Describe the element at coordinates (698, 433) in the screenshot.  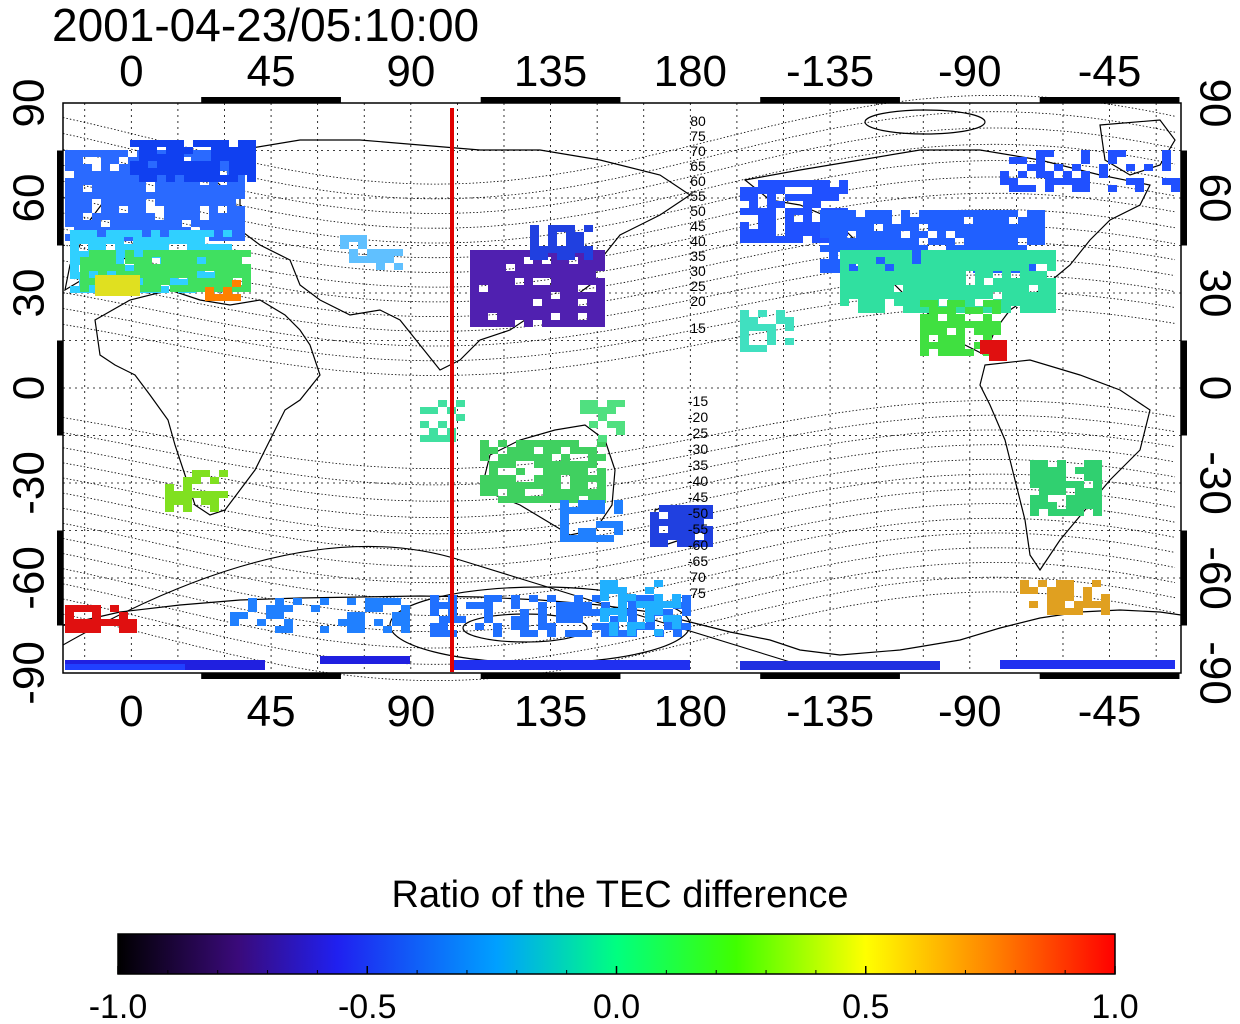
I see `contour-label-south: -25` at that location.